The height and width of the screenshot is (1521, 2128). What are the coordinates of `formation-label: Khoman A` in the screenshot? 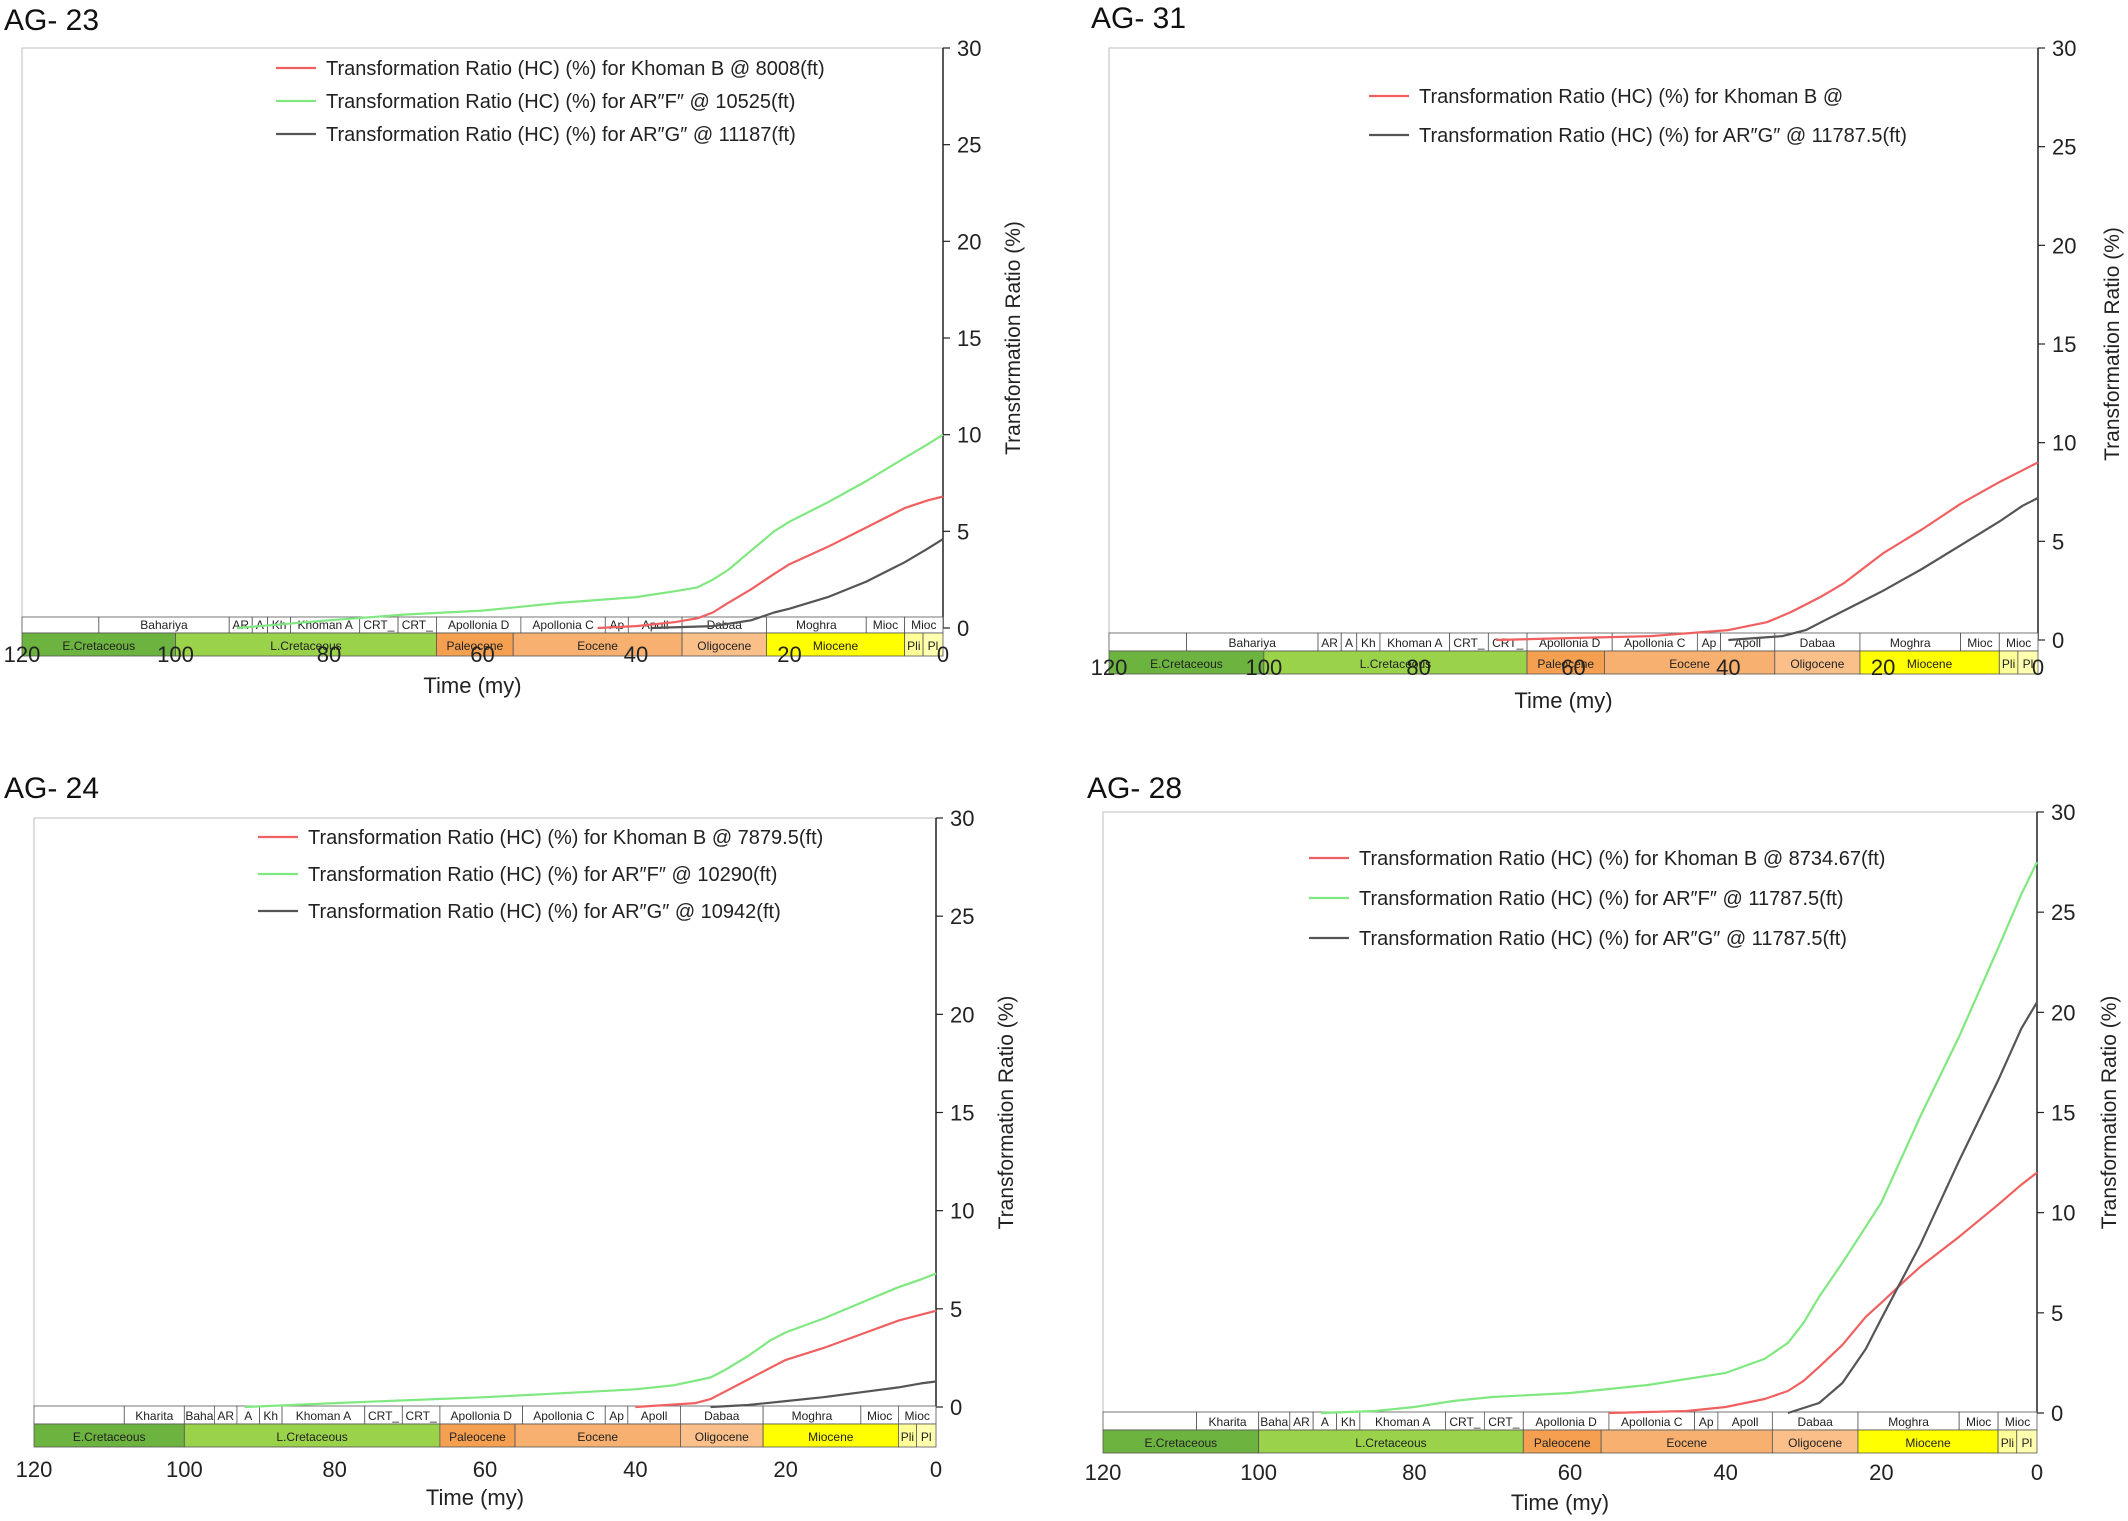 It's located at (323, 1416).